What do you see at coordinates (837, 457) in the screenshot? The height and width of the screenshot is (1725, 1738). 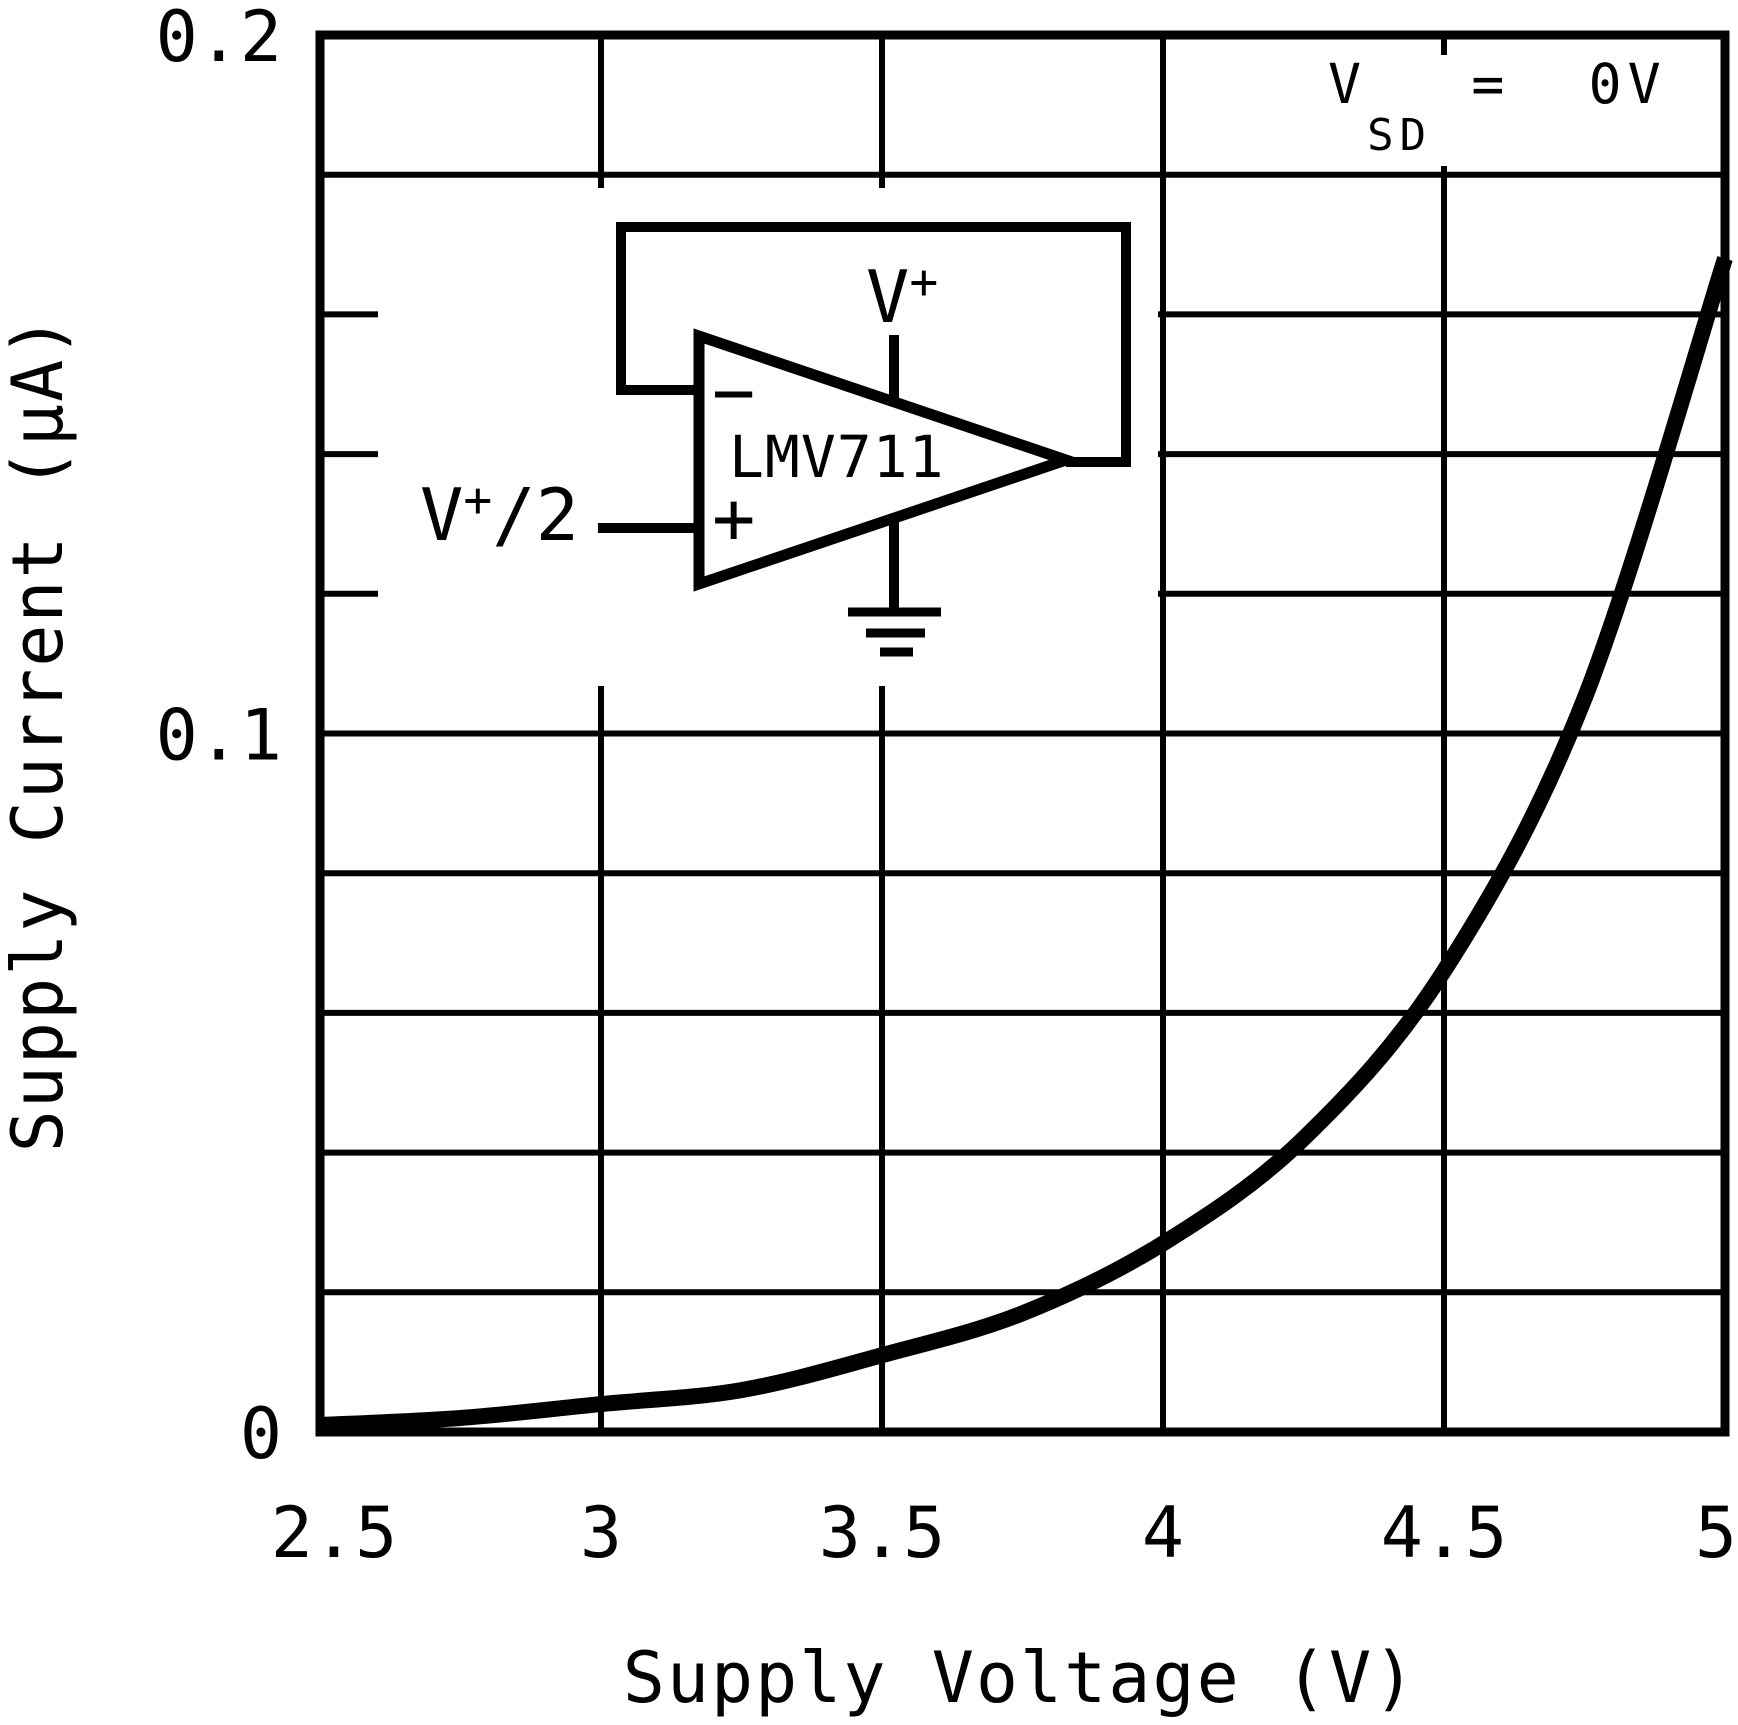 I see `opamp-label: LMV711` at bounding box center [837, 457].